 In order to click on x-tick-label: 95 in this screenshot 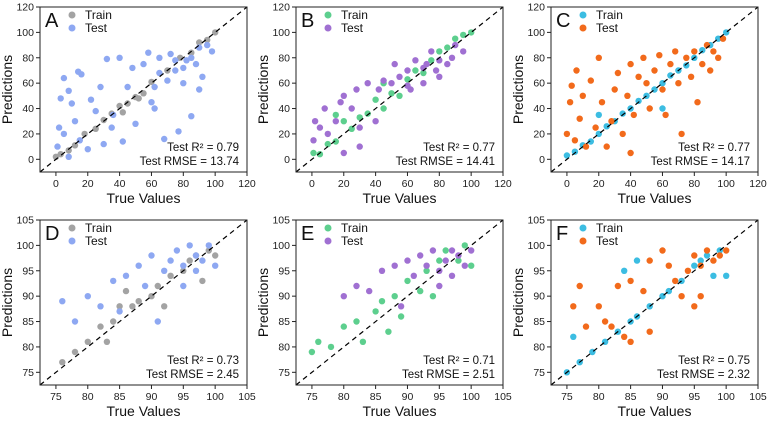, I will do `click(183, 397)`.